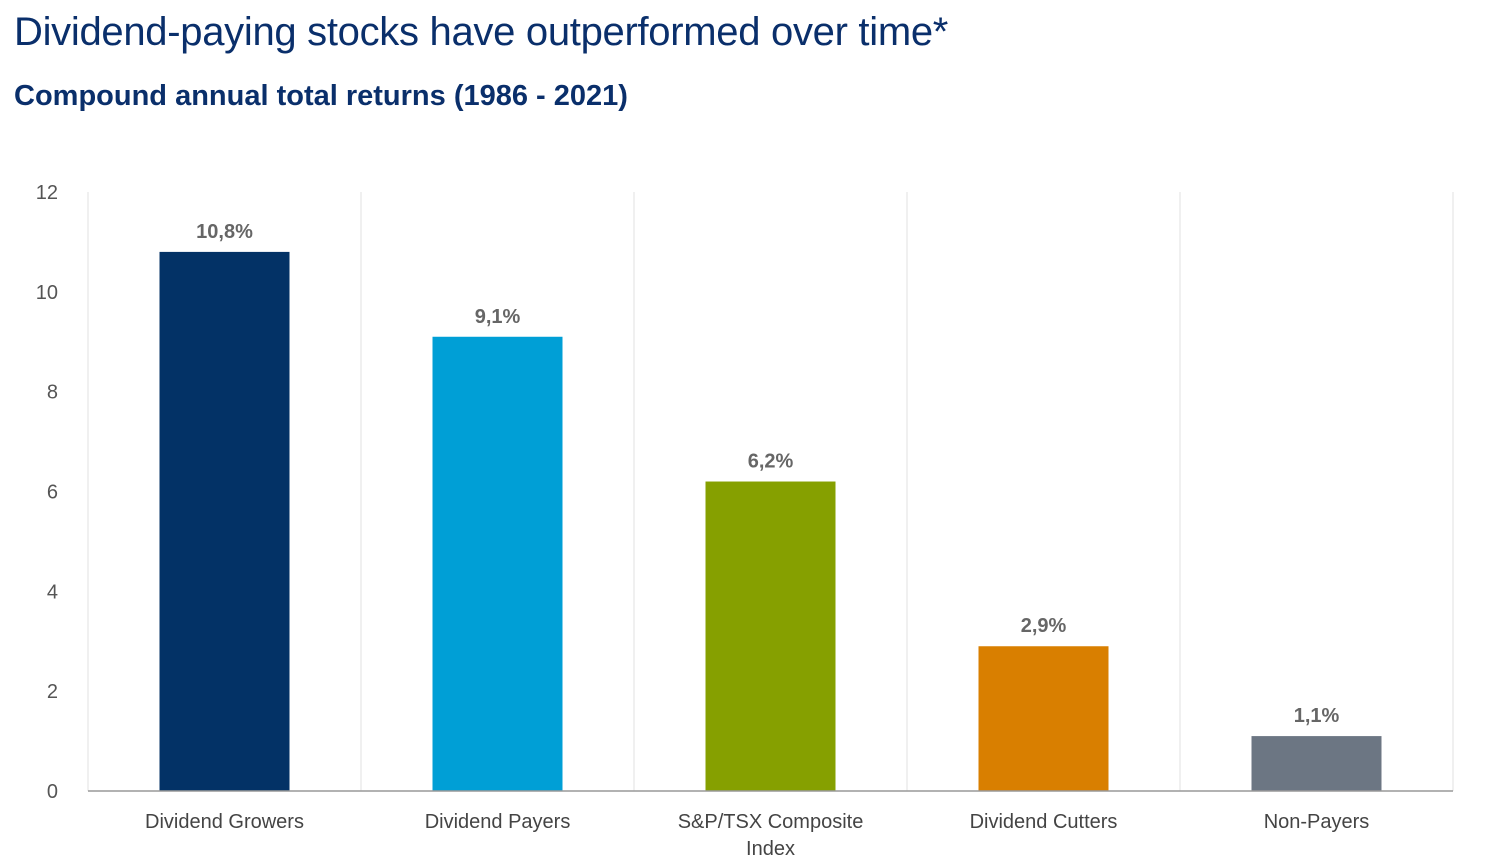 Image resolution: width=1496 pixels, height=866 pixels. What do you see at coordinates (52, 393) in the screenshot?
I see `y-tick-label: 8` at bounding box center [52, 393].